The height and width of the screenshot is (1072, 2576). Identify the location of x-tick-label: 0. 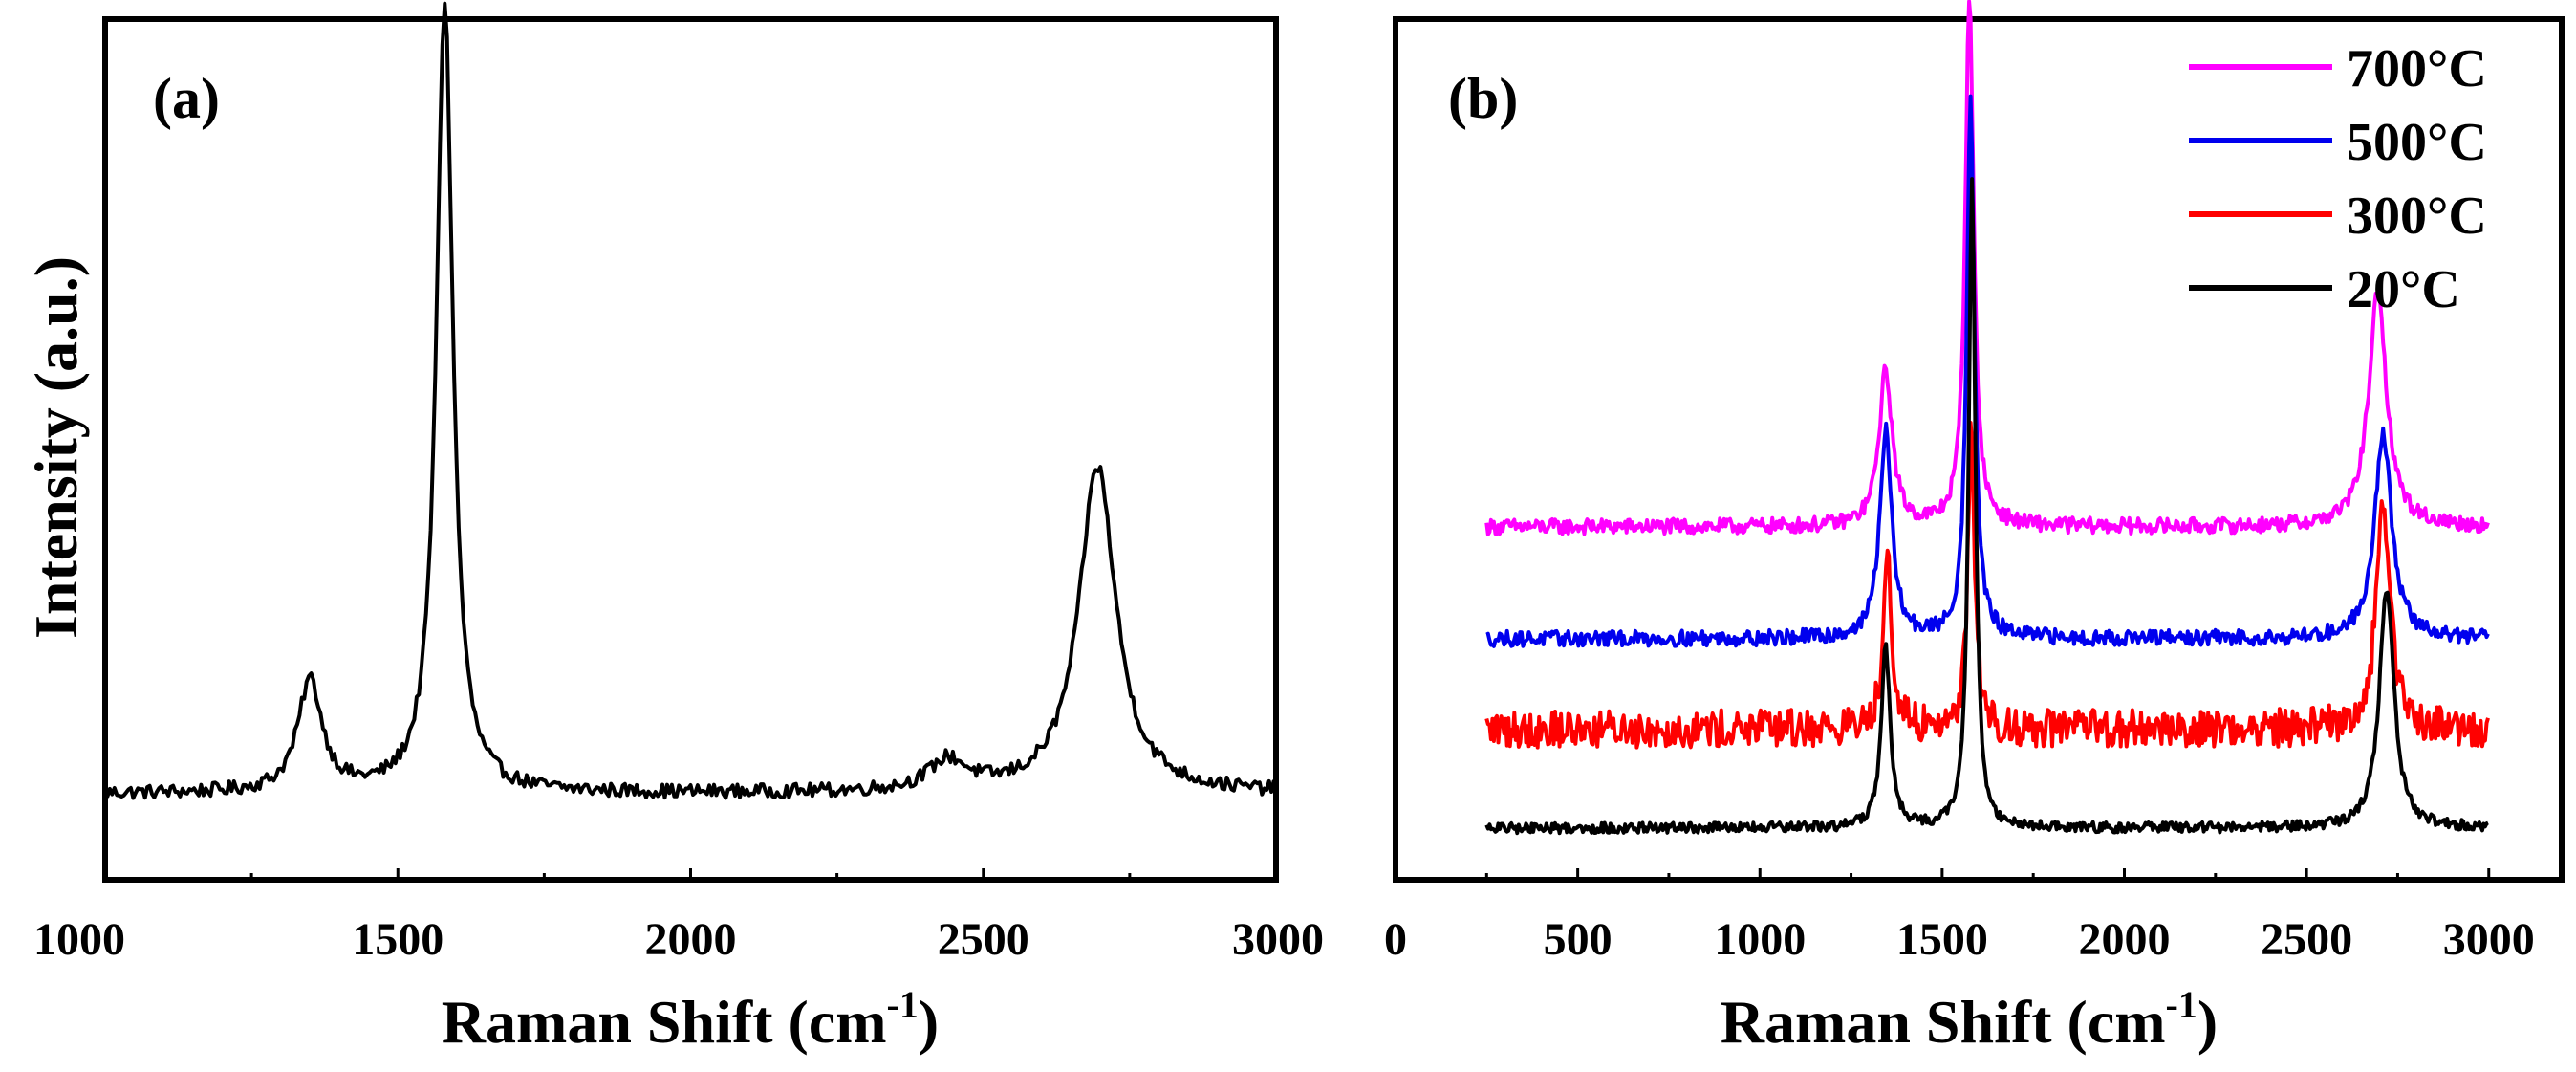
(1395, 939).